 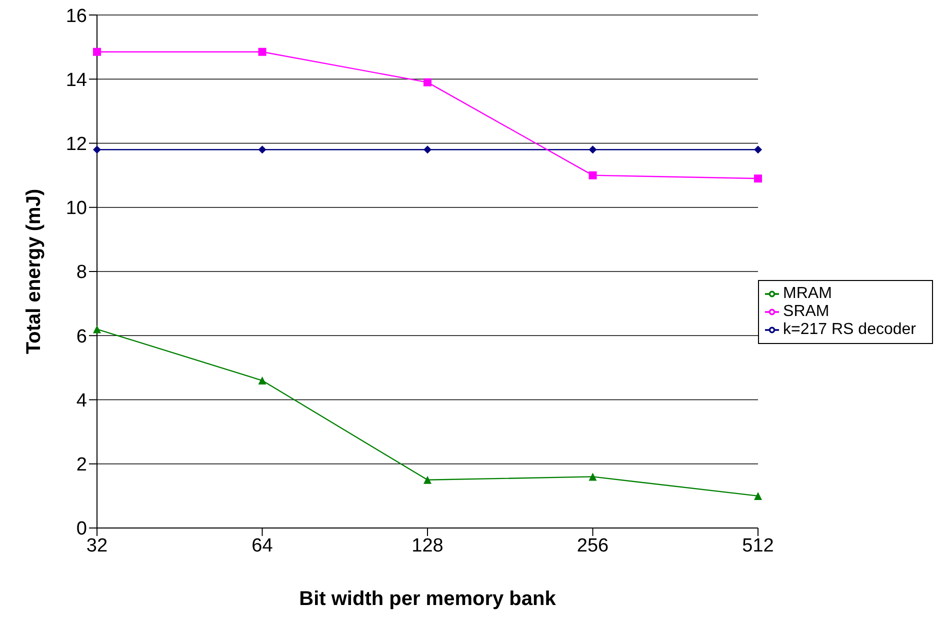 What do you see at coordinates (97, 545) in the screenshot?
I see `x-tick-label: 32` at bounding box center [97, 545].